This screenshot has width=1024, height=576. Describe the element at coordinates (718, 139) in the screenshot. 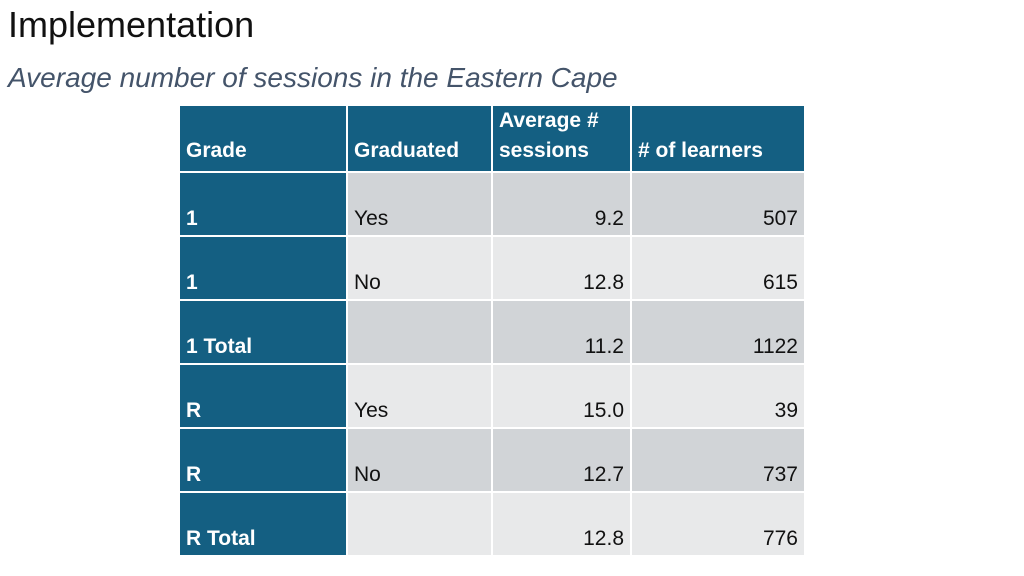

I see `header-learners: # of learners` at that location.